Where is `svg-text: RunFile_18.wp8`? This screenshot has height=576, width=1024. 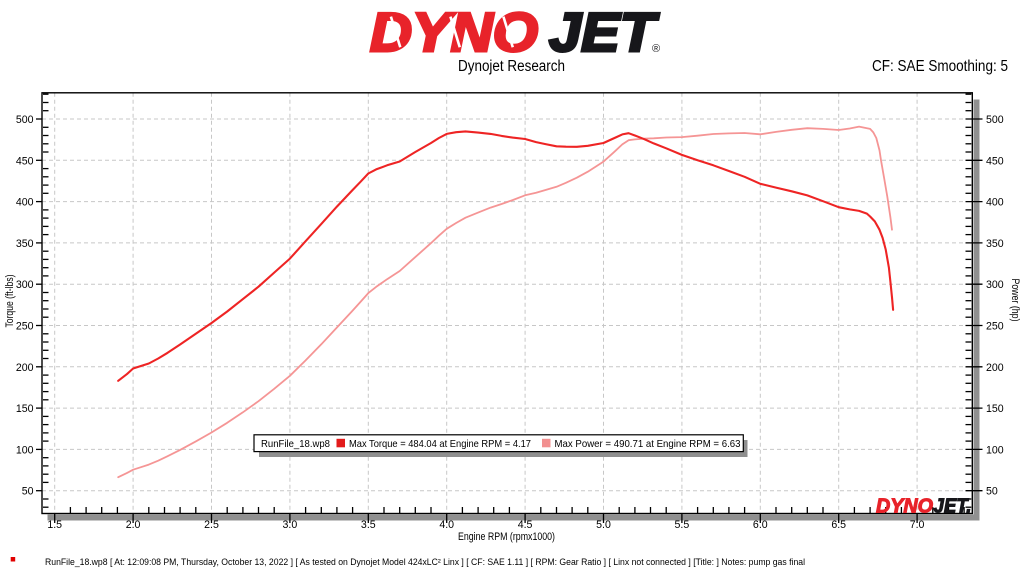
svg-text: RunFile_18.wp8 is located at coordinates (295, 444).